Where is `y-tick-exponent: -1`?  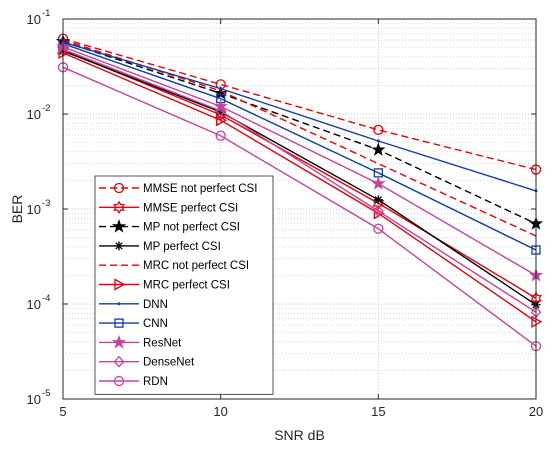
y-tick-exponent: -1 is located at coordinates (46, 13).